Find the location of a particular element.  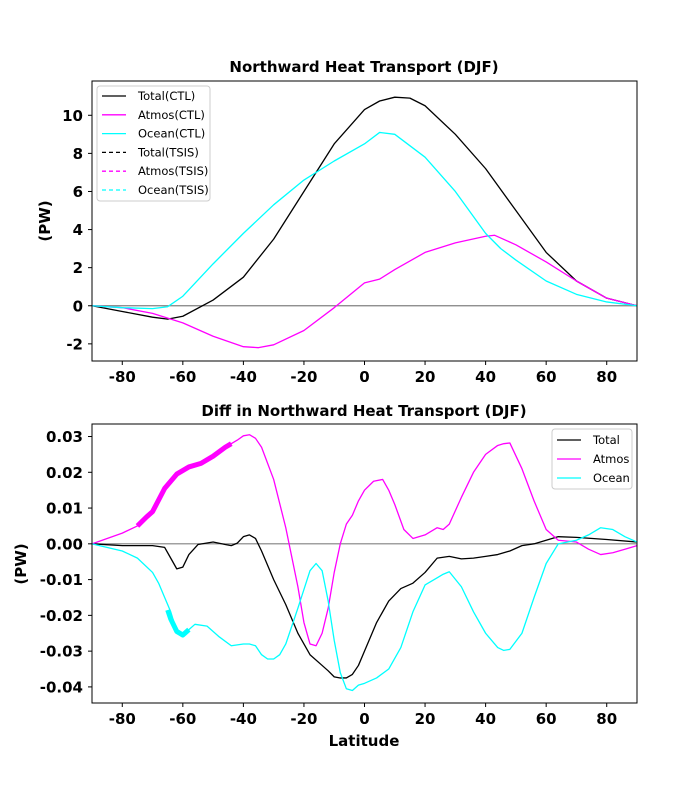

bottom-x-ticks: -80 -60 -40 -20 0 20 40 60 80 is located at coordinates (363, 715).